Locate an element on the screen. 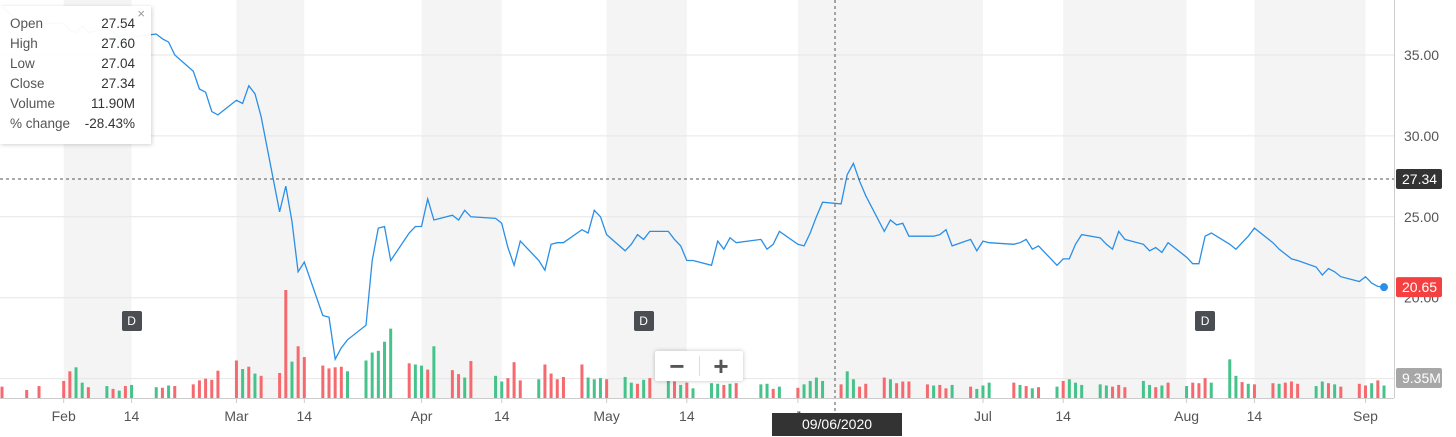 The image size is (1456, 437). x-tick-label: Sep is located at coordinates (1365, 416).